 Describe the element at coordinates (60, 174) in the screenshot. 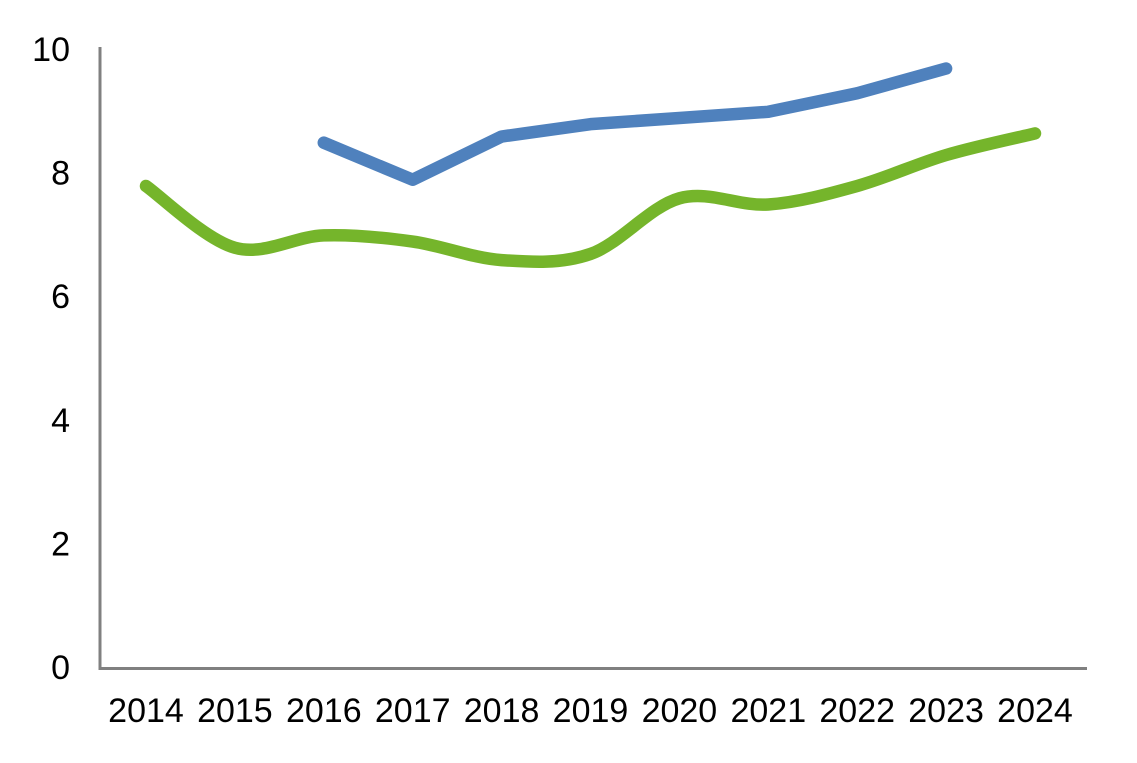

I see `y-tick-label: 8` at that location.